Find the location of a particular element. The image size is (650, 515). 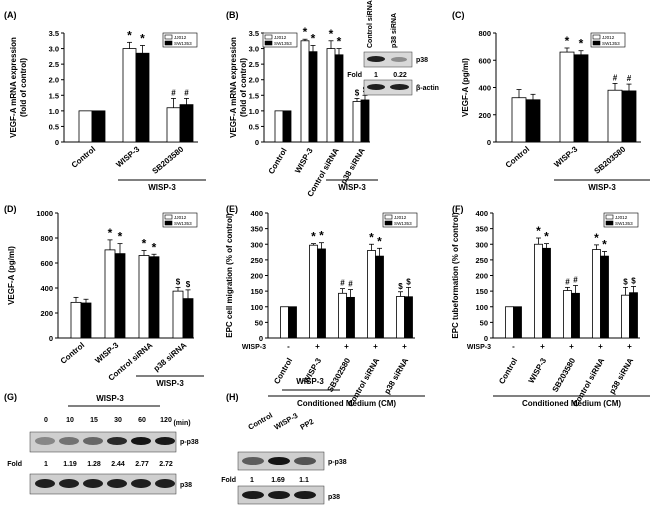

panel-label: (G) is located at coordinates (10, 397).